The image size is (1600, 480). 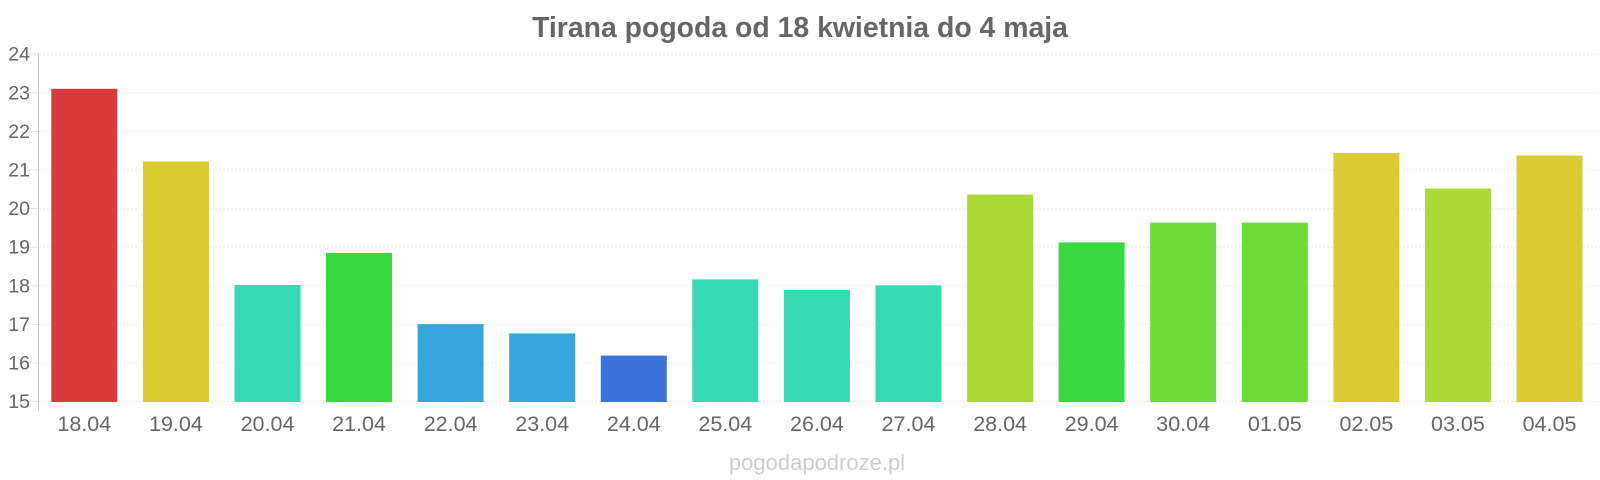 What do you see at coordinates (634, 424) in the screenshot?
I see `svg-text: 24.04` at bounding box center [634, 424].